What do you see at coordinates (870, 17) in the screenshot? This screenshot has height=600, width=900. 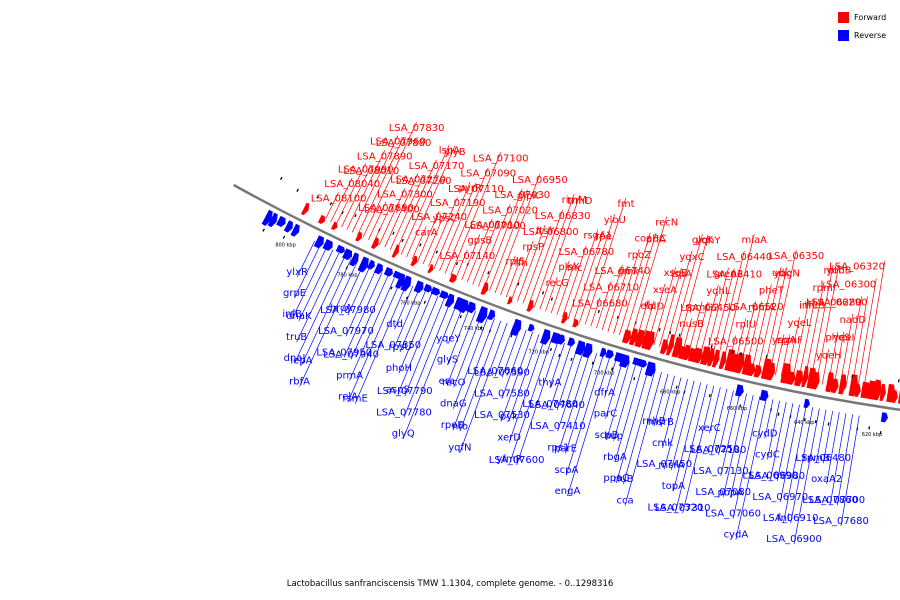 I see `legend-forward-label: Forward` at bounding box center [870, 17].